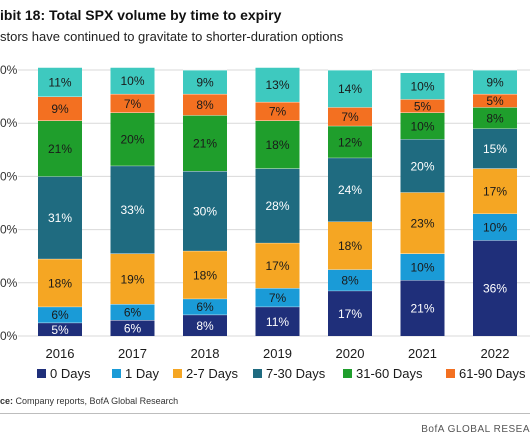 This screenshot has width=530, height=443. I want to click on data-label: 31%, so click(60, 218).